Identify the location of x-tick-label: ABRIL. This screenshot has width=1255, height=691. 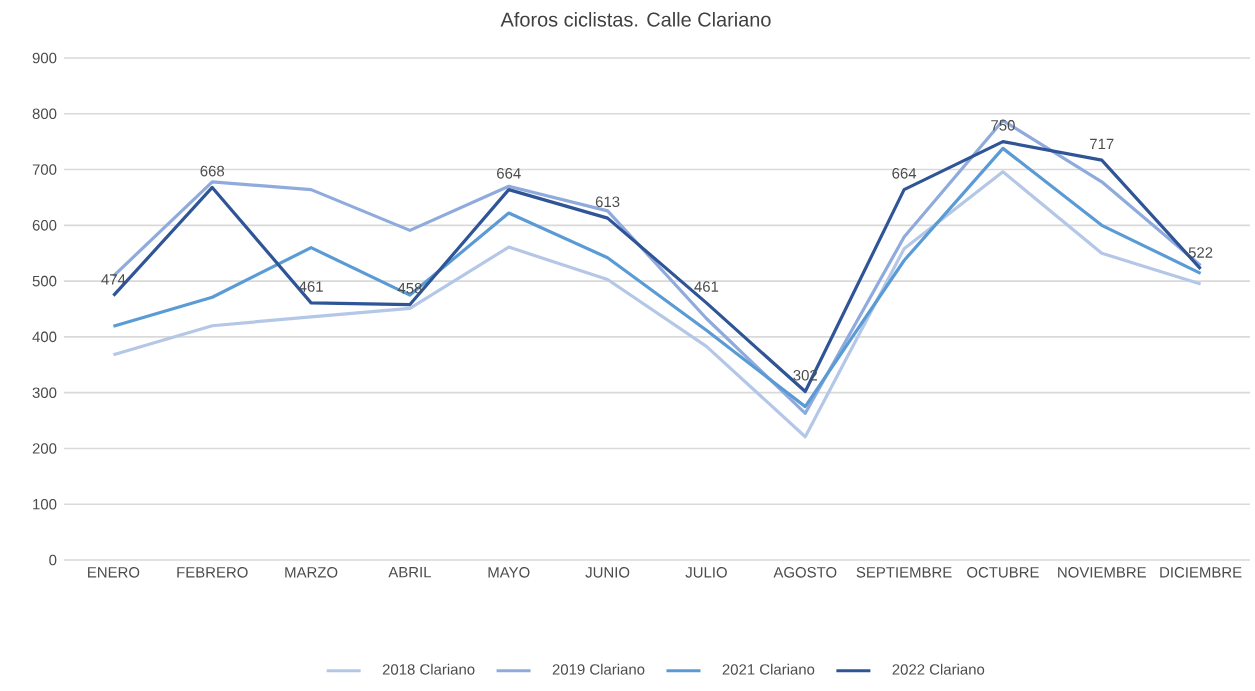
(410, 572).